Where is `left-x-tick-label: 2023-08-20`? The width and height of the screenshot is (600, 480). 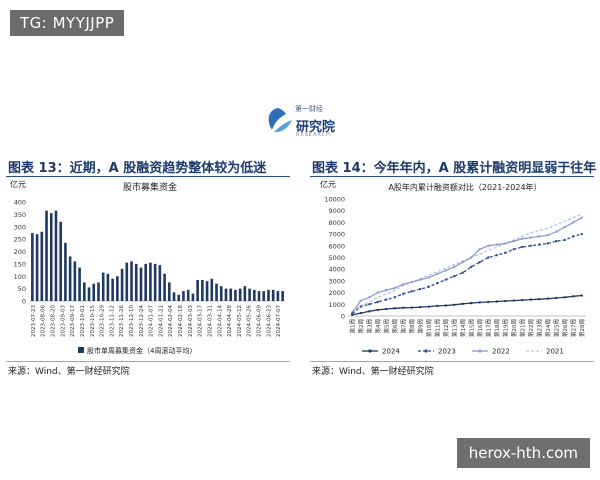
left-x-tick-label: 2023-08-20 is located at coordinates (54, 321).